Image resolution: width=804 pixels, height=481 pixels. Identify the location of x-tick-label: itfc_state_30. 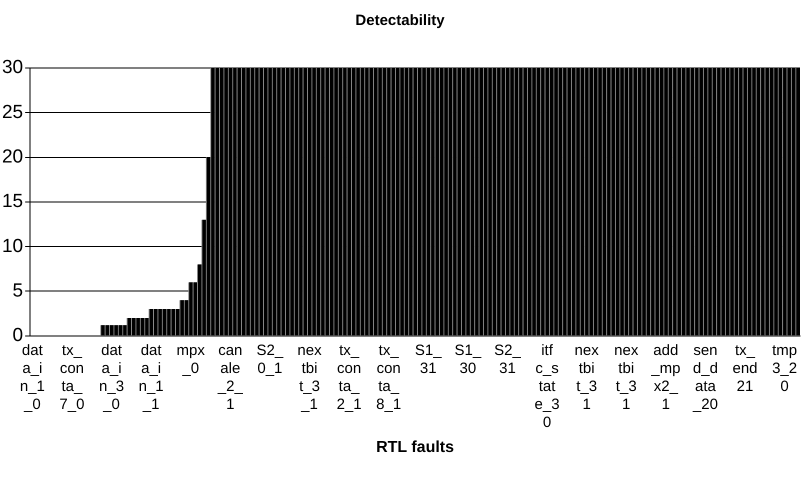
(547, 386).